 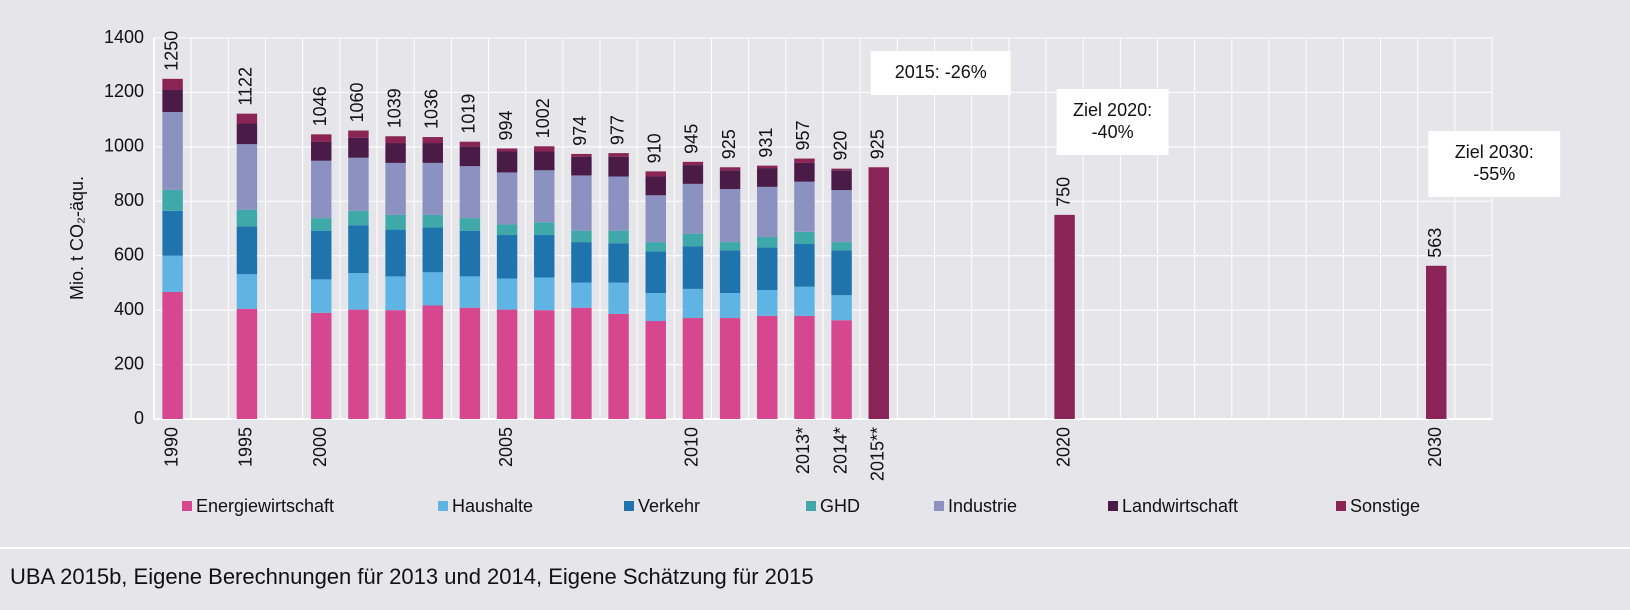 I want to click on annotation-text: -55%, so click(x=1494, y=174).